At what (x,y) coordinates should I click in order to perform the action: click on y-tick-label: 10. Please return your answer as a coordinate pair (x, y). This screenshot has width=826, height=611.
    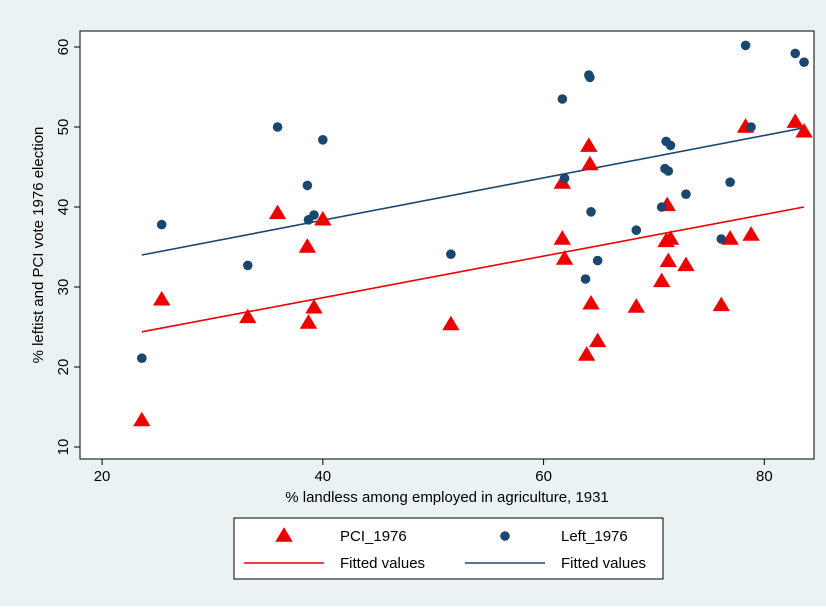
    Looking at the image, I should click on (63, 447).